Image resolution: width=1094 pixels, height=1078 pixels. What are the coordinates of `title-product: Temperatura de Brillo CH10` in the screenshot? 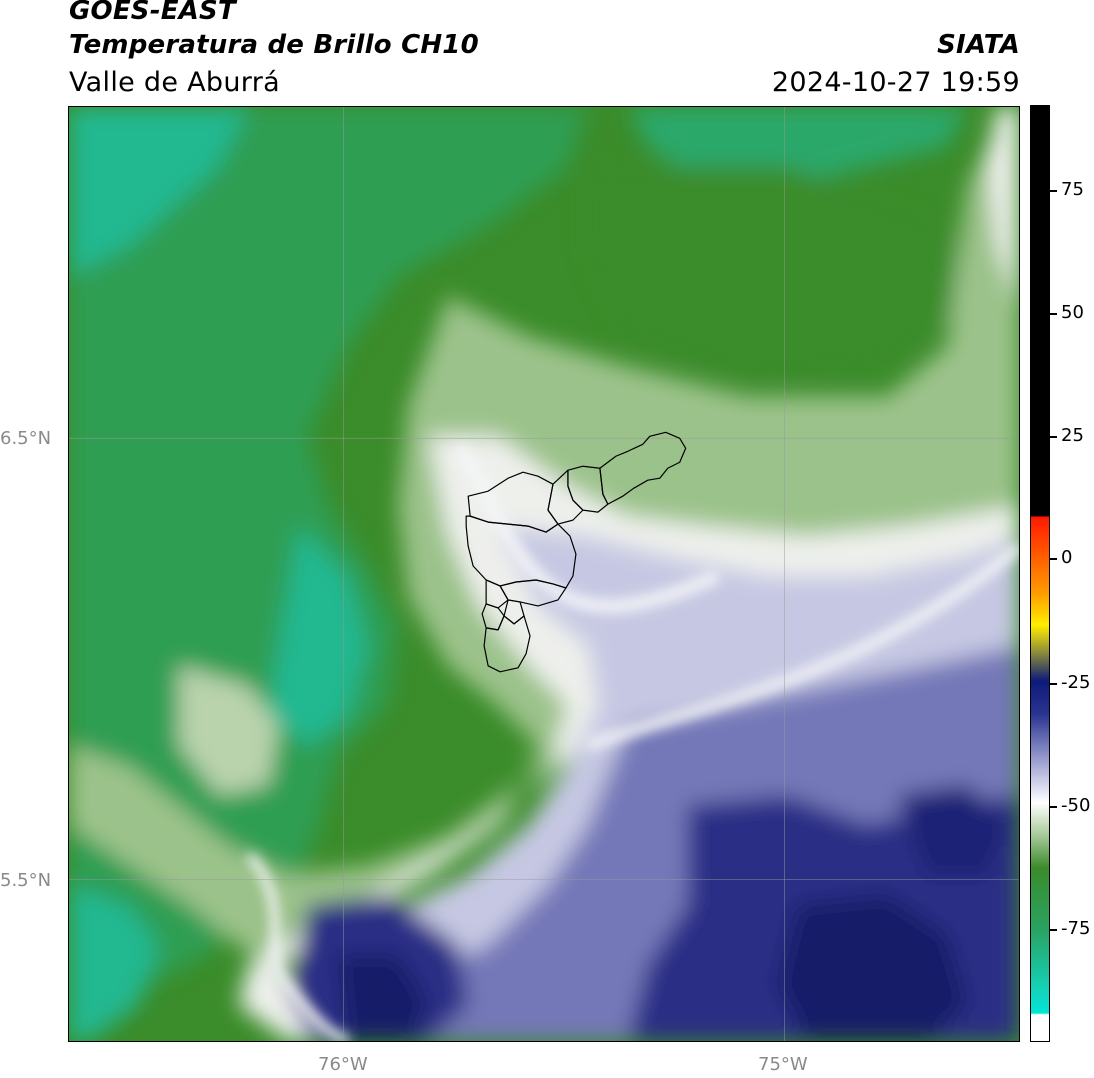 It's located at (274, 45).